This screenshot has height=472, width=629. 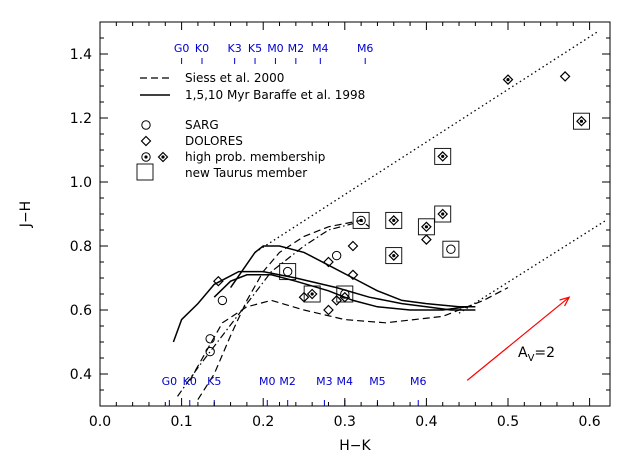 I want to click on legend-label: new Taurus member, so click(x=246, y=173).